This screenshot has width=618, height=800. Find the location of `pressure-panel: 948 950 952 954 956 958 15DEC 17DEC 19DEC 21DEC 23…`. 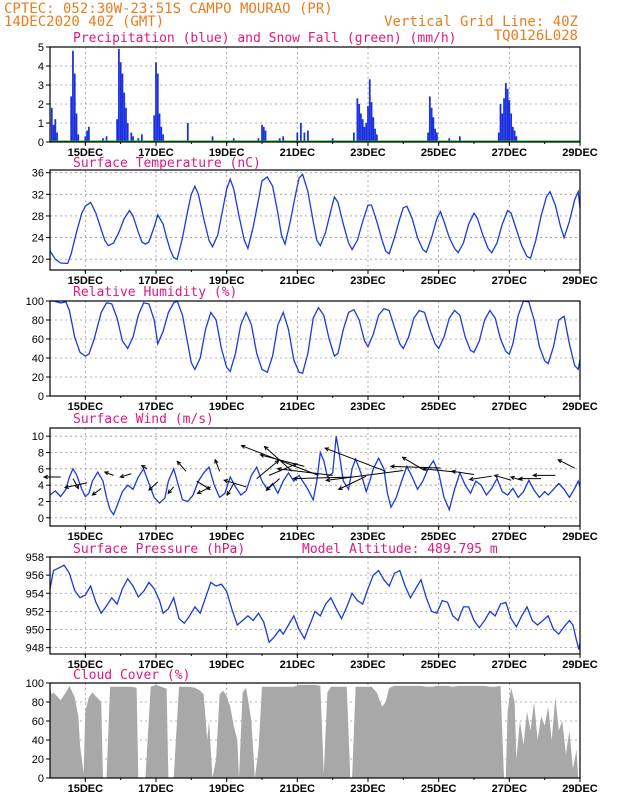

pressure-panel: 948 950 952 954 956 958 15DEC 17DEC 19DEC 21DEC 23… is located at coordinates (312, 606).